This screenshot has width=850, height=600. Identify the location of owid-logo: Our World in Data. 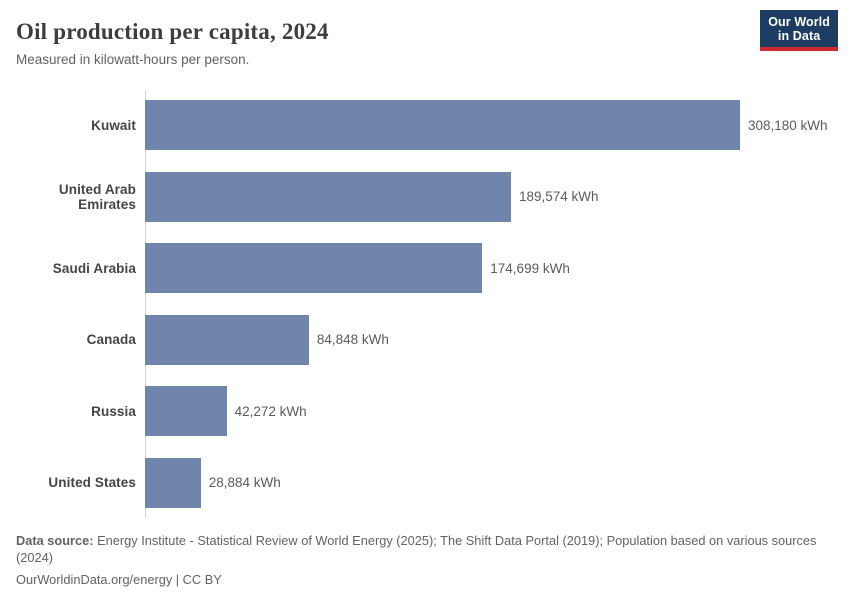
(799, 30).